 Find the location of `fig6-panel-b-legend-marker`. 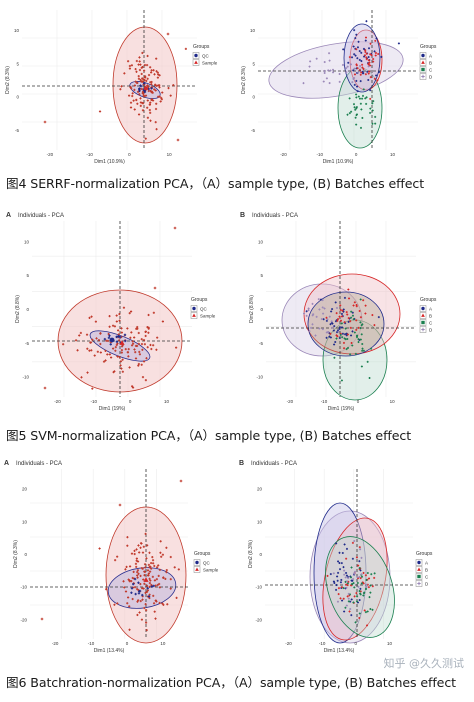

fig6-panel-b-legend-marker is located at coordinates (419, 562).